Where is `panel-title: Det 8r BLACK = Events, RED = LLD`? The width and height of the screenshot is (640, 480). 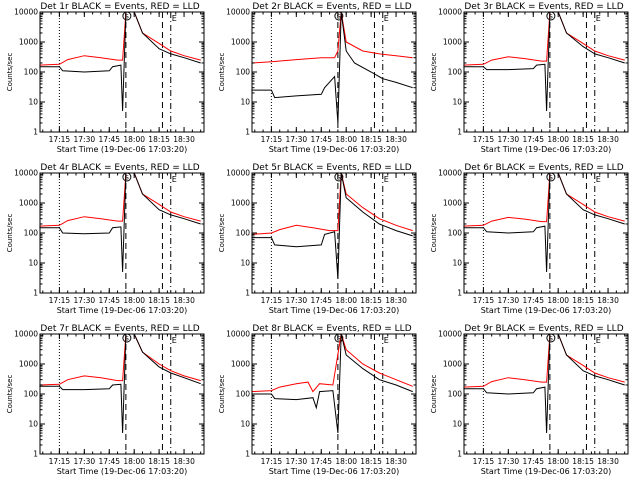 panel-title: Det 8r BLACK = Events, RED = LLD is located at coordinates (331, 329).